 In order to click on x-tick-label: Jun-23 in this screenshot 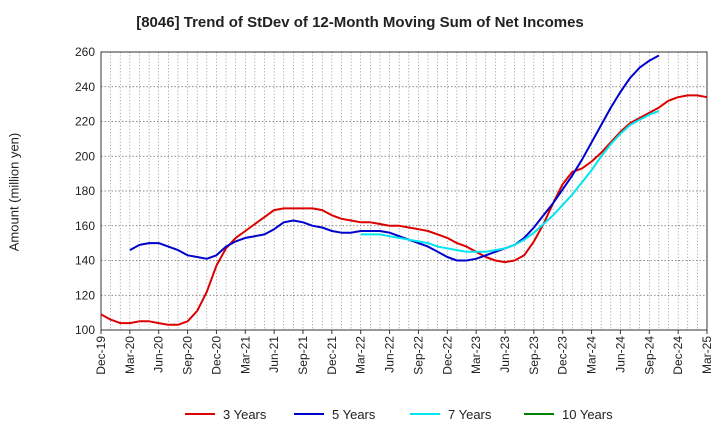, I will do `click(505, 354)`.